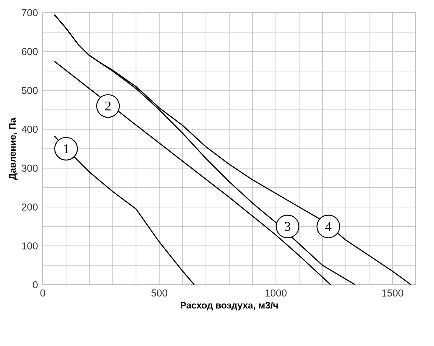 The image size is (434, 346). I want to click on y-tick-label: 500, so click(30, 90).